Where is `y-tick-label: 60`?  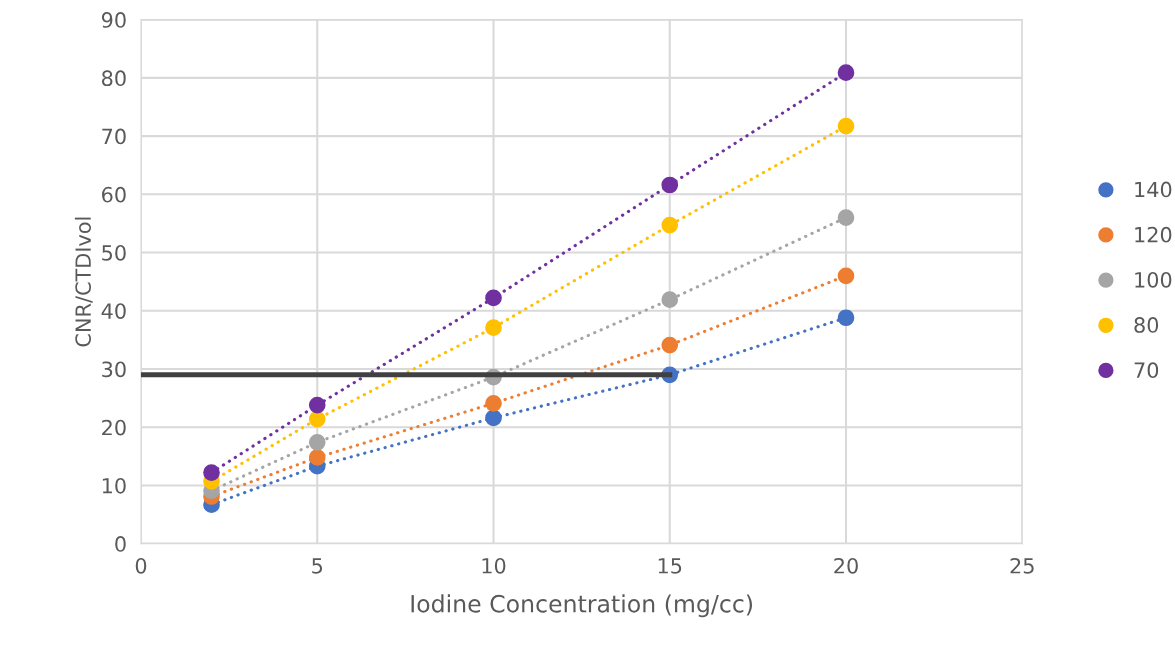
y-tick-label: 60 is located at coordinates (114, 194).